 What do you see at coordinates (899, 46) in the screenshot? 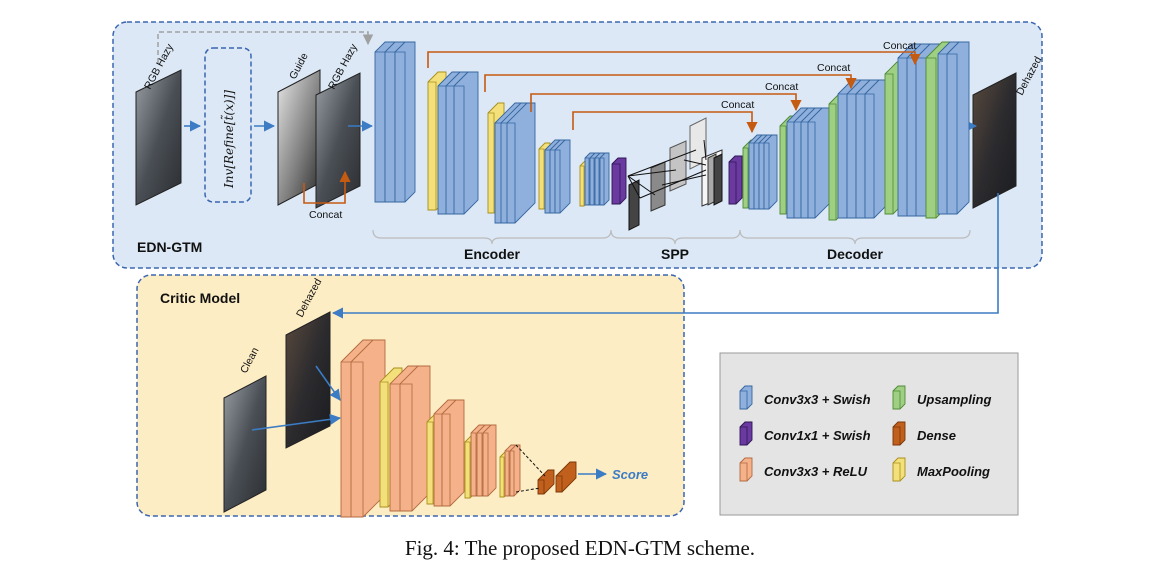
I see `concat-label-1: Concat` at bounding box center [899, 46].